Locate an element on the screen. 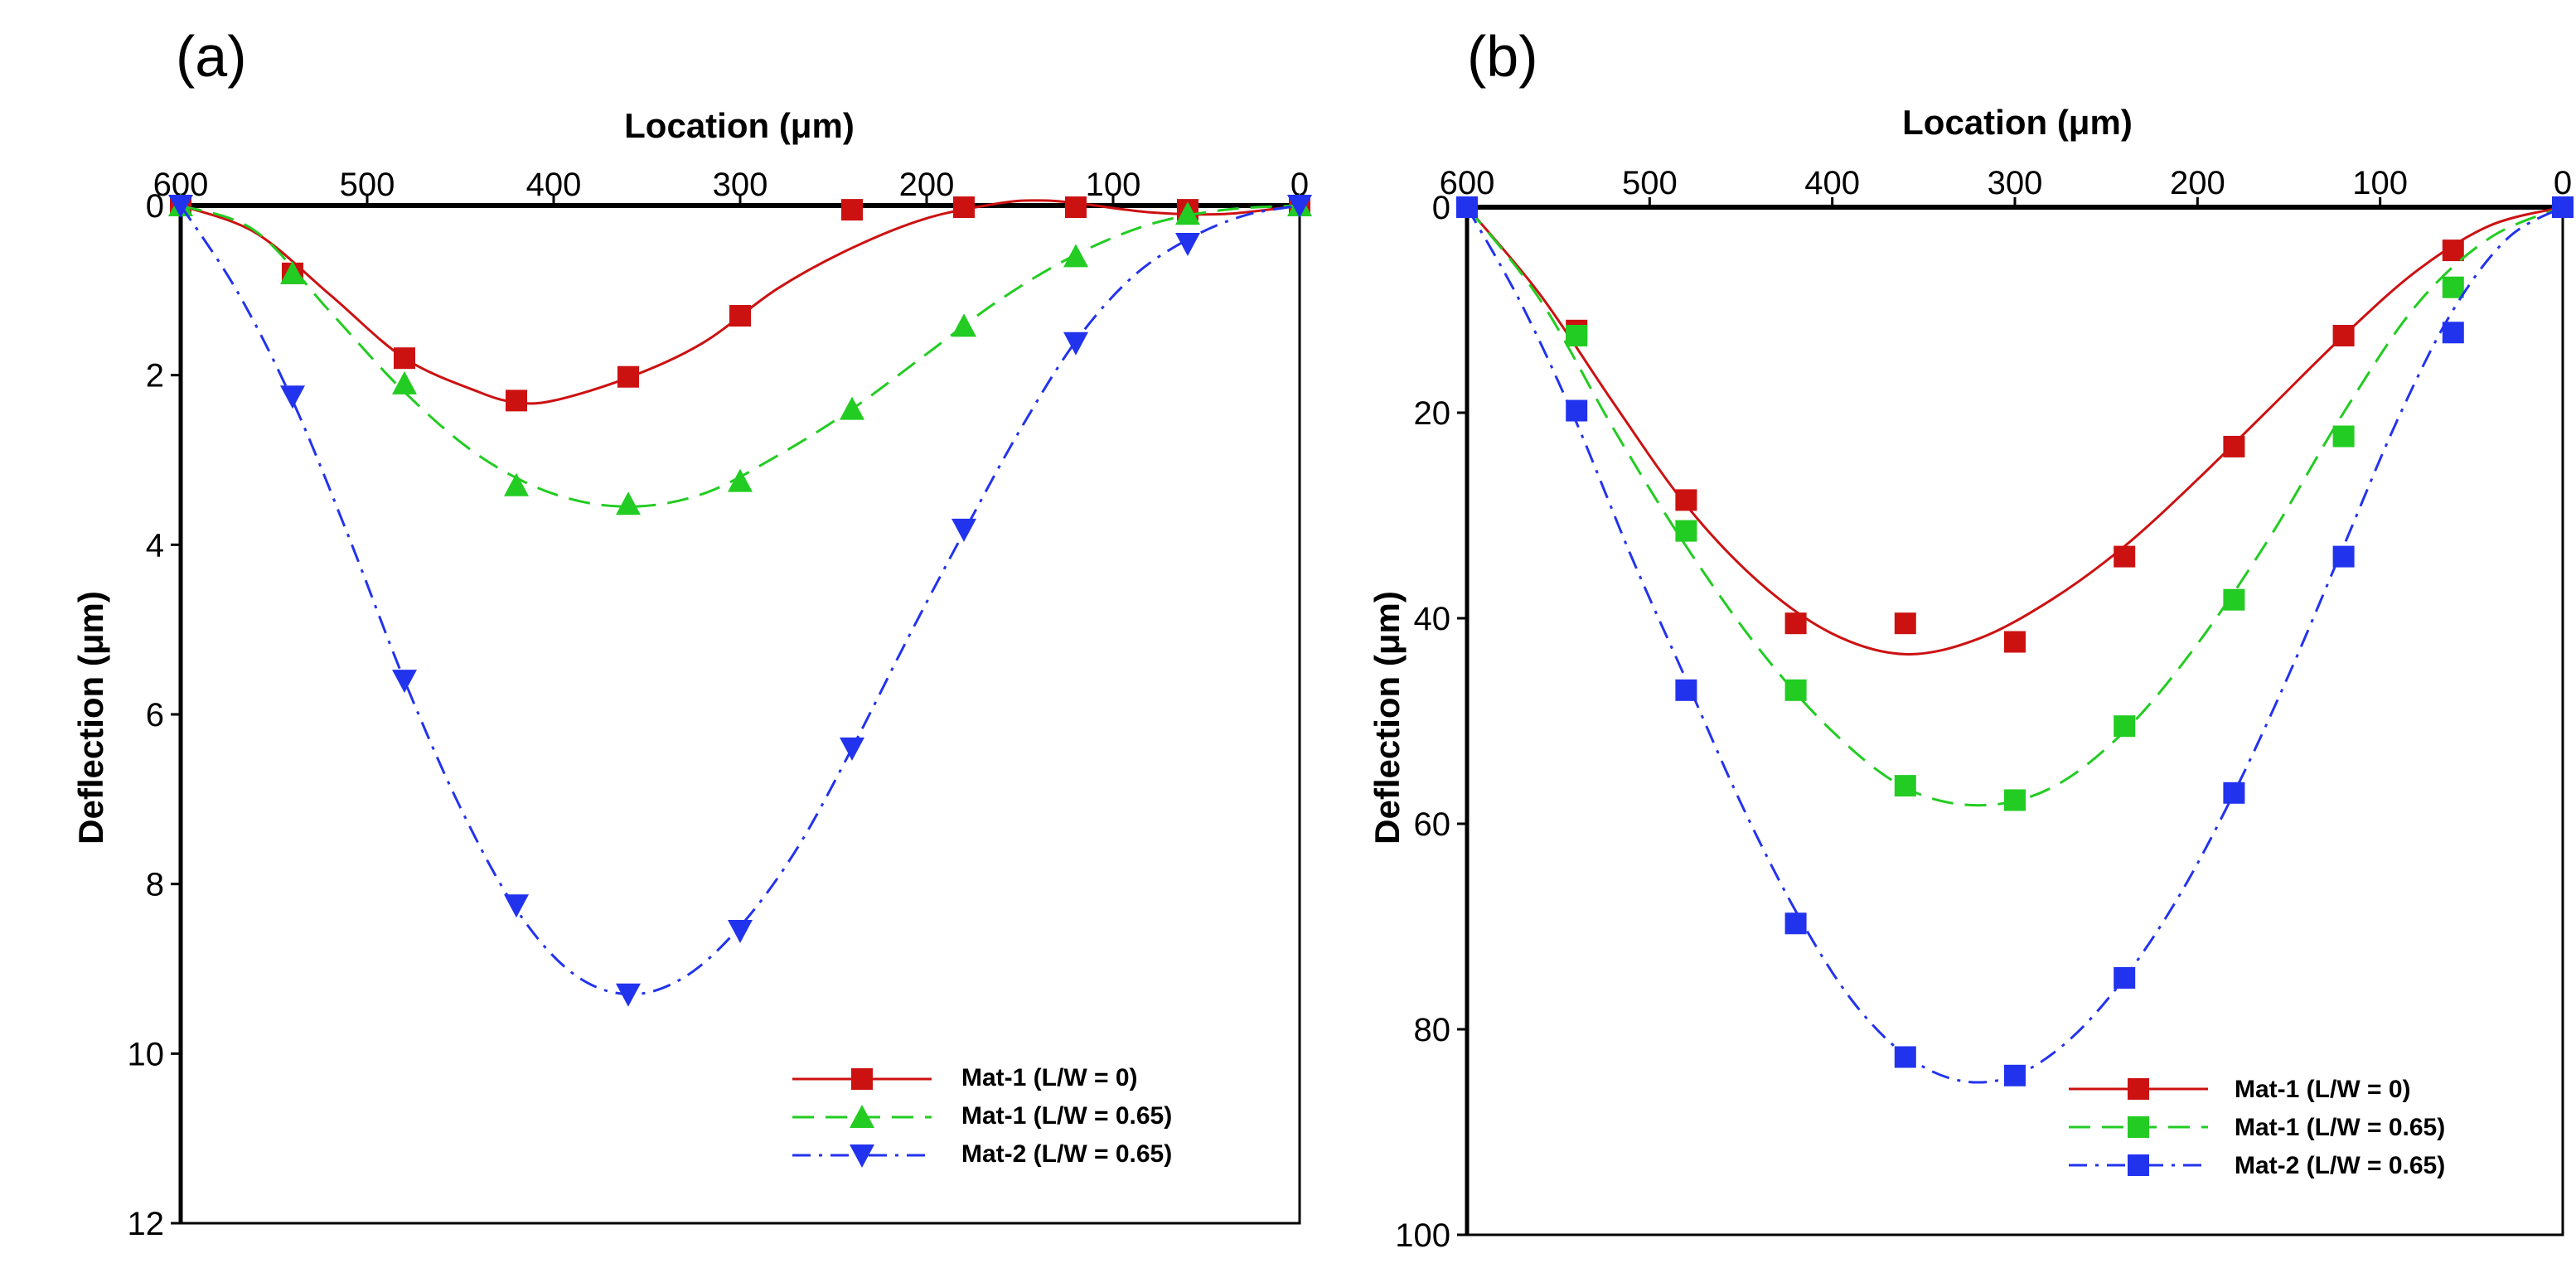 This screenshot has width=2576, height=1263. panel-a-y-axis-title: Deflection (μm) is located at coordinates (90, 717).